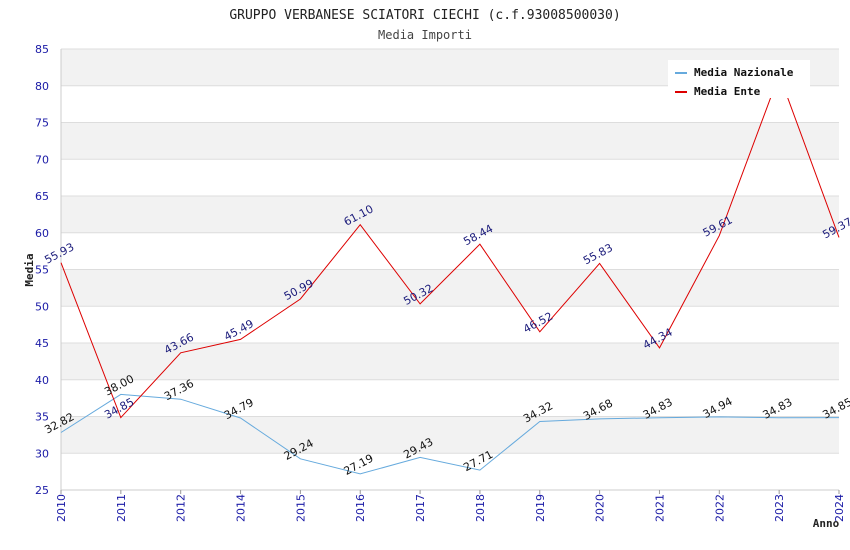 The width and height of the screenshot is (850, 550). Describe the element at coordinates (42, 380) in the screenshot. I see `y-tick-label: 40` at that location.